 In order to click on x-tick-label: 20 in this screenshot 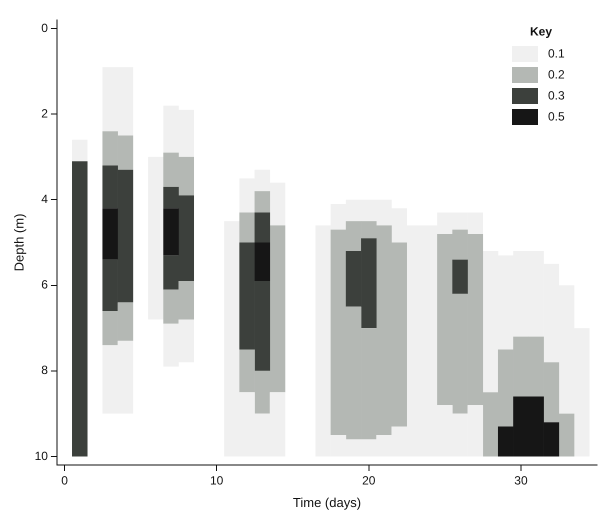, I will do `click(369, 481)`.